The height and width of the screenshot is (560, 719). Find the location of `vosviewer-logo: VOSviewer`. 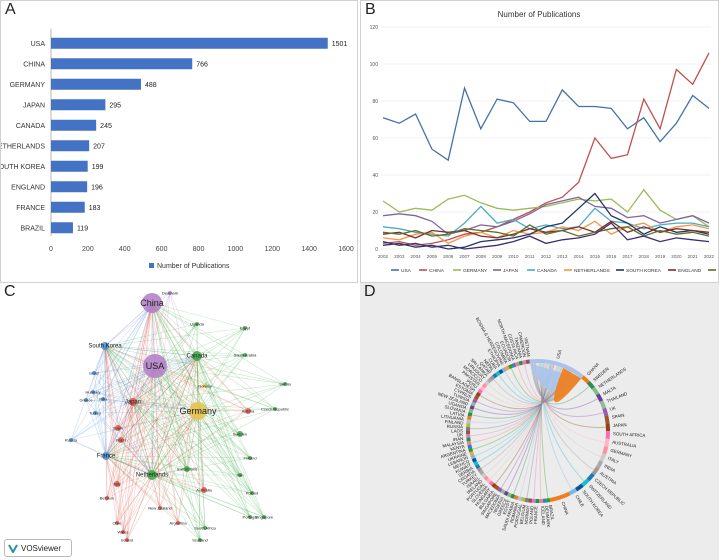

vosviewer-logo: VOSviewer is located at coordinates (38, 548).